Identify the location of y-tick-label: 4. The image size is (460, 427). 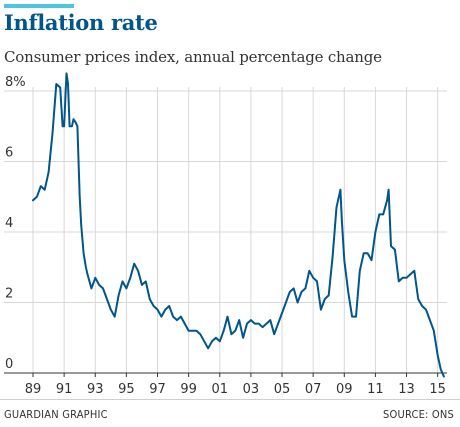
(9, 223).